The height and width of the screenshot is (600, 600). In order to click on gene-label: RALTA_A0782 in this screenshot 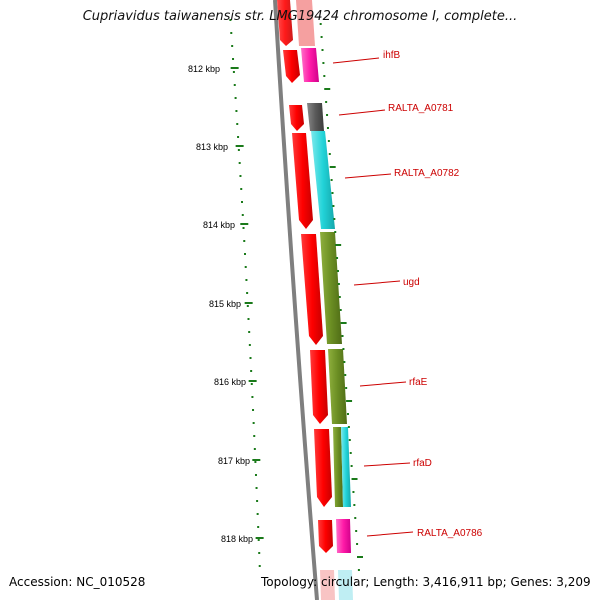, I will do `click(427, 173)`.